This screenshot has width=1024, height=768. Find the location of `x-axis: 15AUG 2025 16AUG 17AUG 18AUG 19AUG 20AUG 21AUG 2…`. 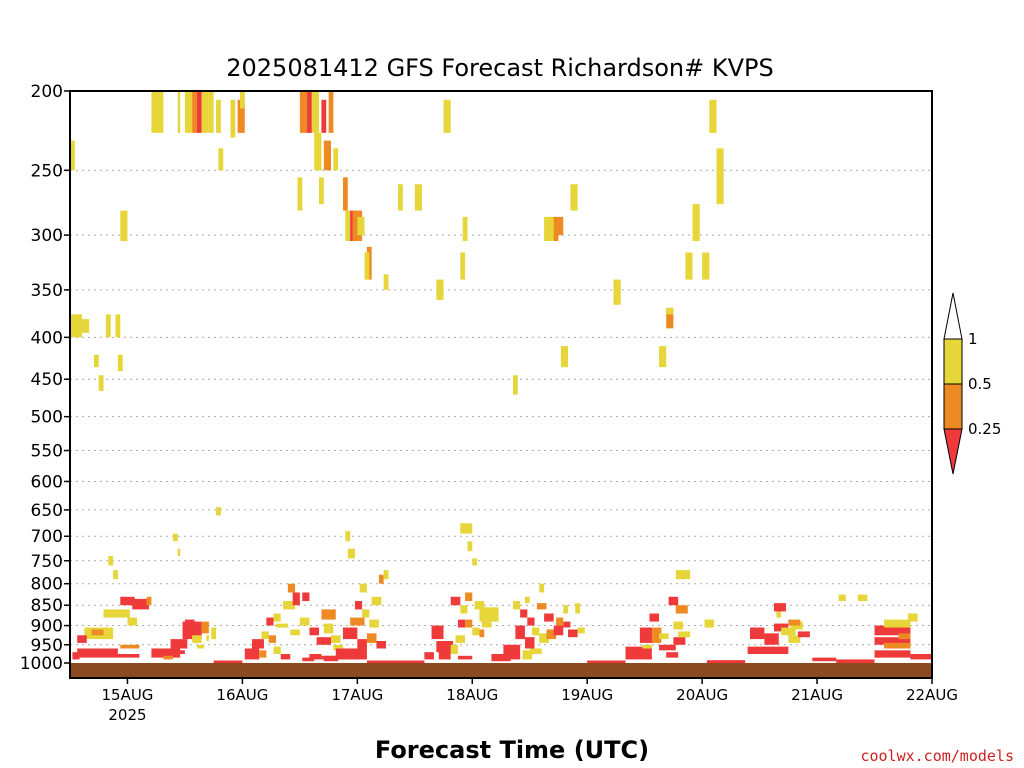

x-axis: 15AUG 2025 16AUG 17AUG 18AUG 19AUG 20AUG 21AUG 2… is located at coordinates (529, 701).